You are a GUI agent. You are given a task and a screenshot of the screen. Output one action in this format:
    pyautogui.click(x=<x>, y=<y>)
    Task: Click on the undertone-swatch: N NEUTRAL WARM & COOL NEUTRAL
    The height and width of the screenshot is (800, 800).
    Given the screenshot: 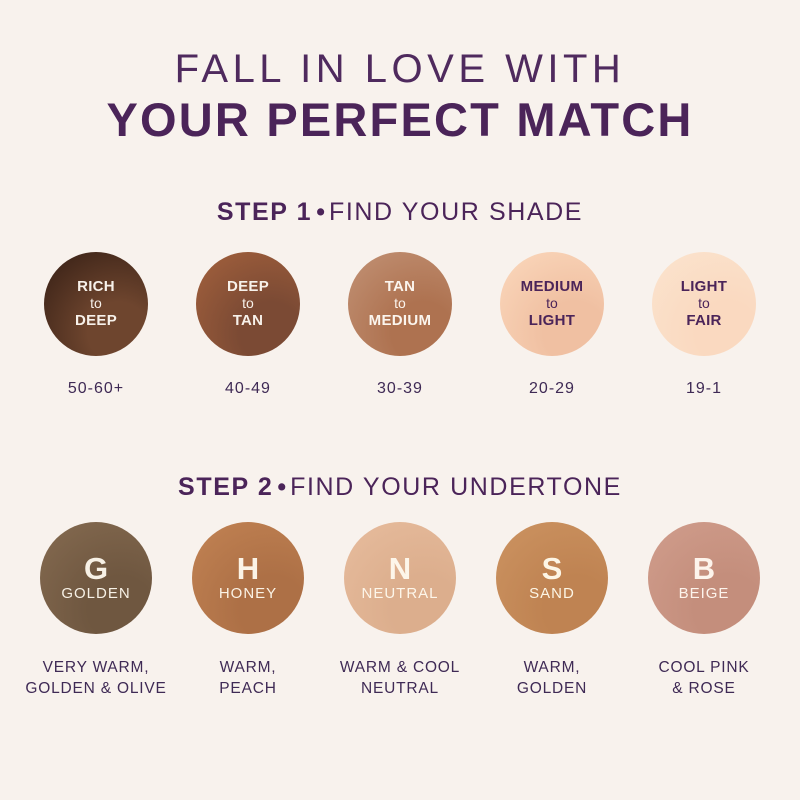 What is the action you would take?
    pyautogui.click(x=400, y=611)
    